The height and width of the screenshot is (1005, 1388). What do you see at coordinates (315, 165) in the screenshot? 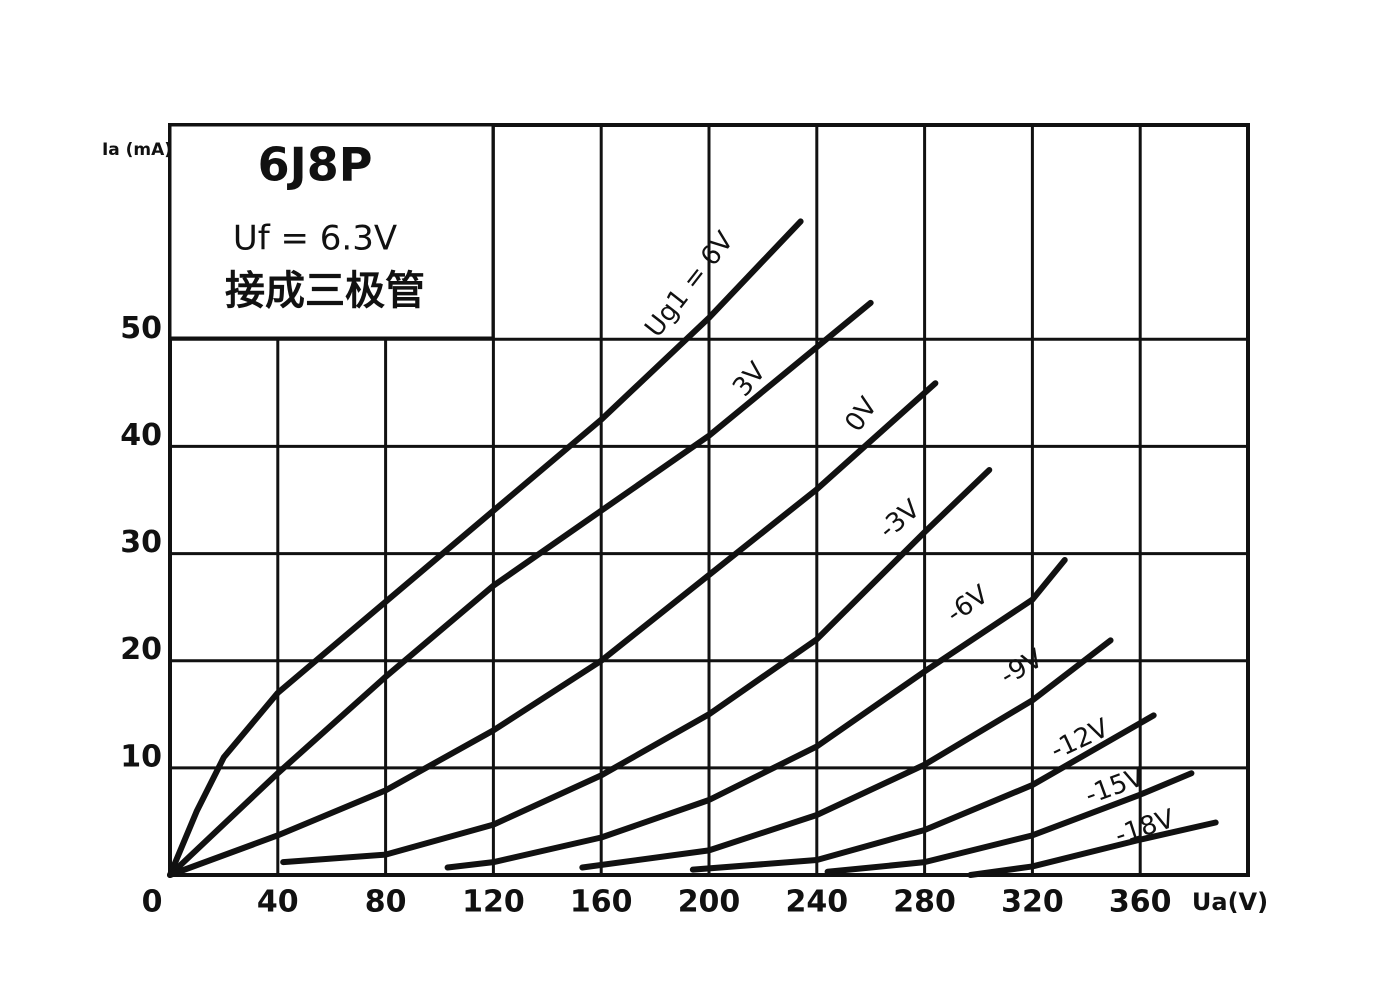
I see `chart-title: 6J8P` at bounding box center [315, 165].